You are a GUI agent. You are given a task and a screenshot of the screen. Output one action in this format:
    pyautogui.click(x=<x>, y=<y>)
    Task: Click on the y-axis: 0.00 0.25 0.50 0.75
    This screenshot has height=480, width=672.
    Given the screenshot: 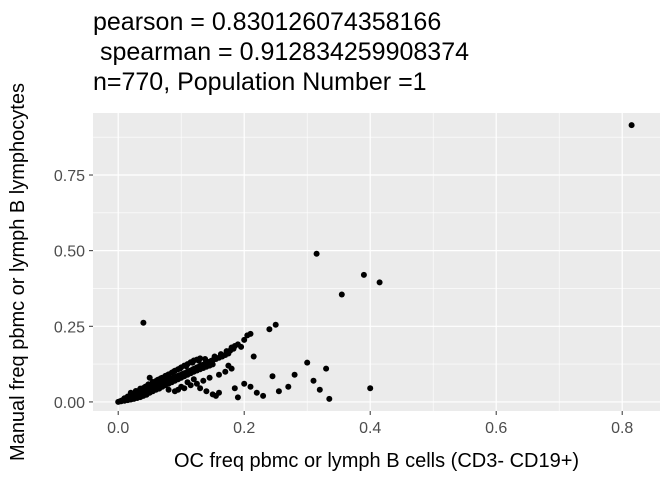 What is the action you would take?
    pyautogui.click(x=73, y=290)
    